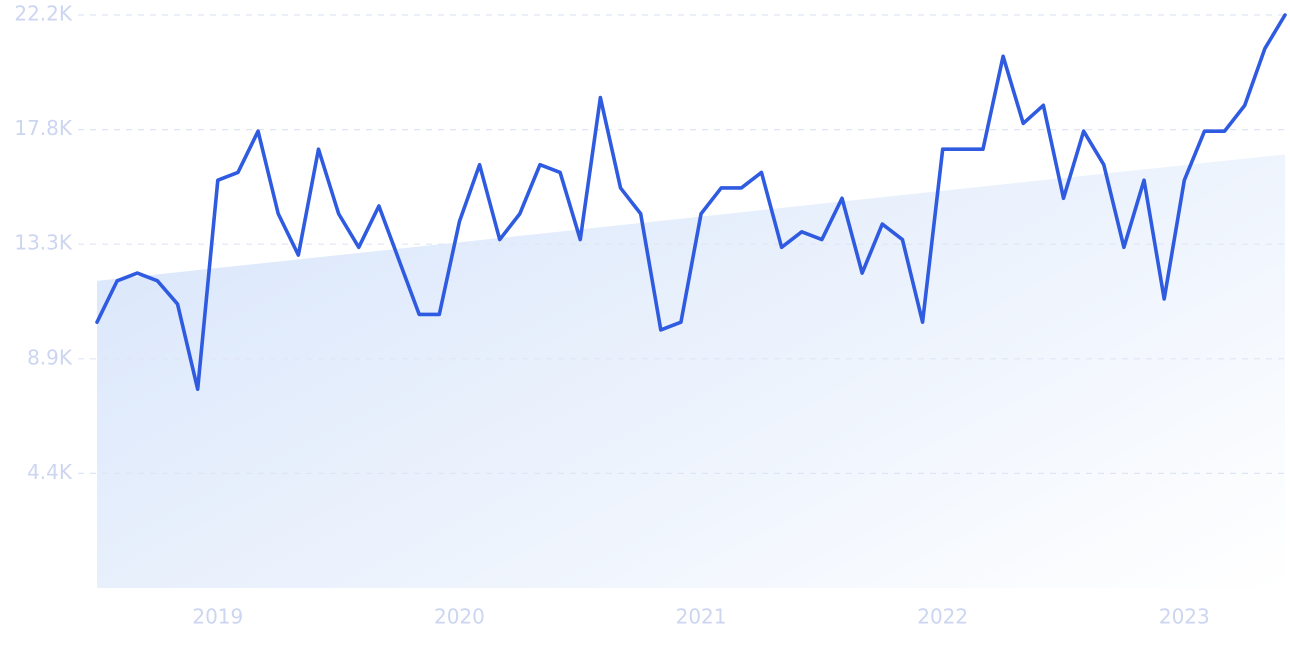 The image size is (1290, 645). What do you see at coordinates (459, 617) in the screenshot?
I see `x-tick-label: 2020` at bounding box center [459, 617].